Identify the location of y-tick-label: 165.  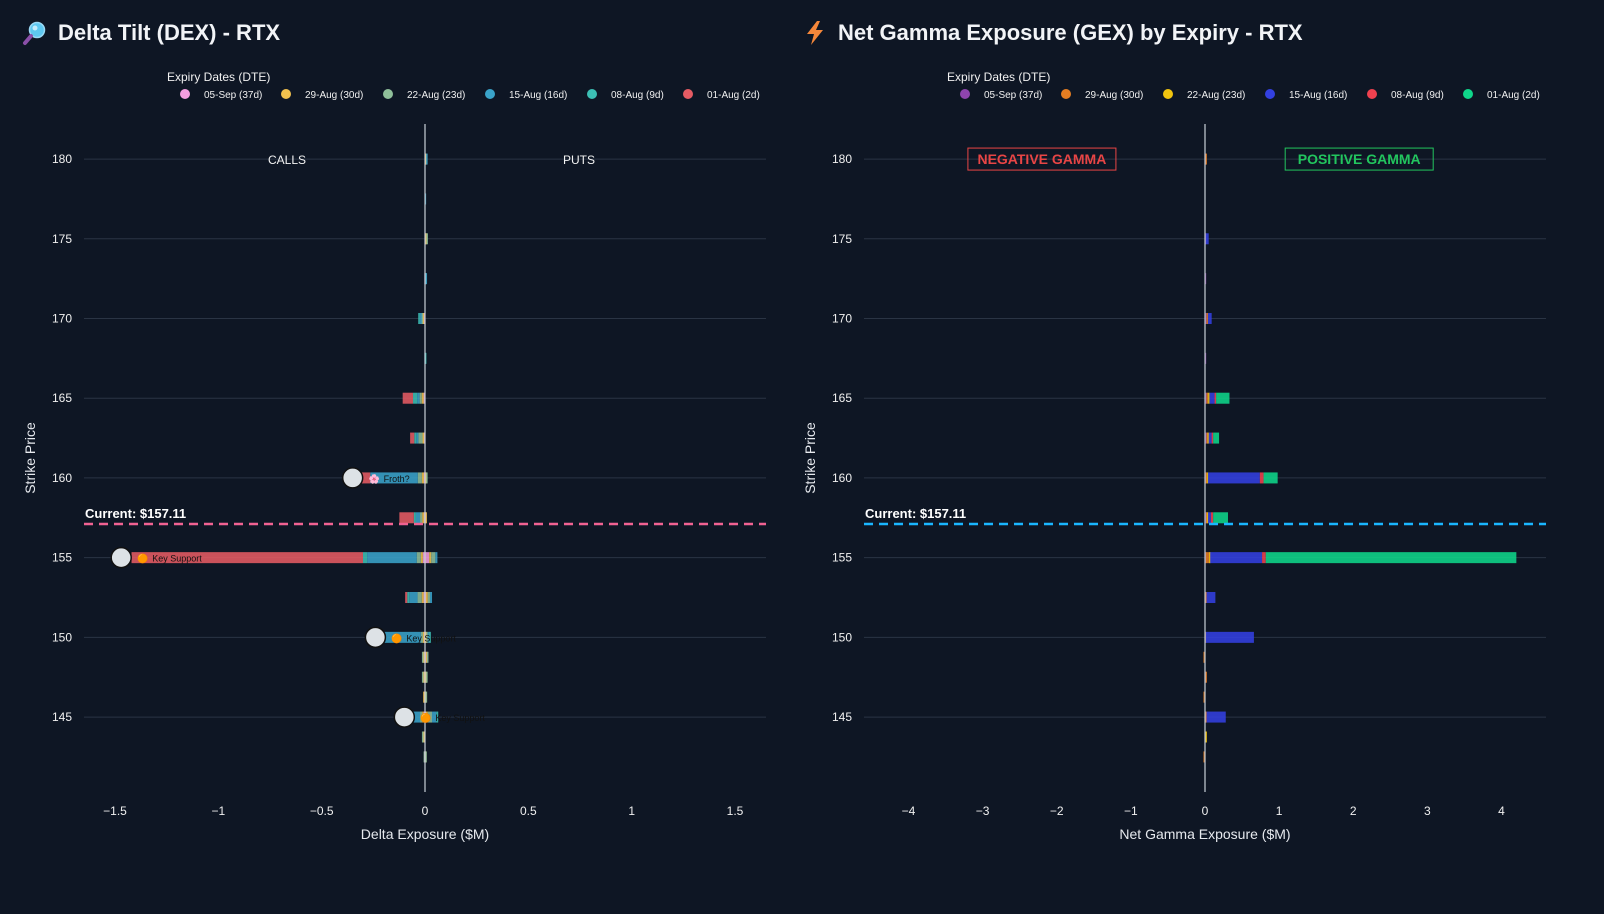
(842, 398).